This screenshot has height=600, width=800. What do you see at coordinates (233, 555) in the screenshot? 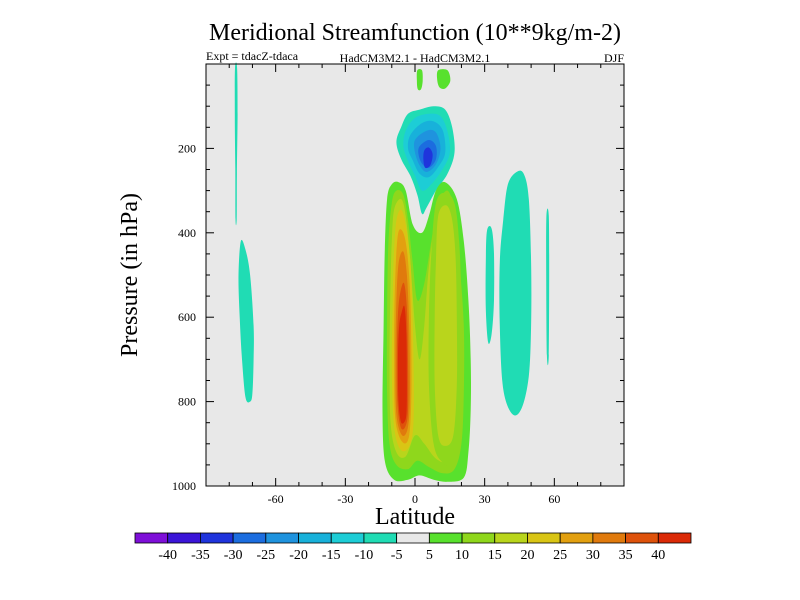
I see `colorbar-label: -30` at bounding box center [233, 555].